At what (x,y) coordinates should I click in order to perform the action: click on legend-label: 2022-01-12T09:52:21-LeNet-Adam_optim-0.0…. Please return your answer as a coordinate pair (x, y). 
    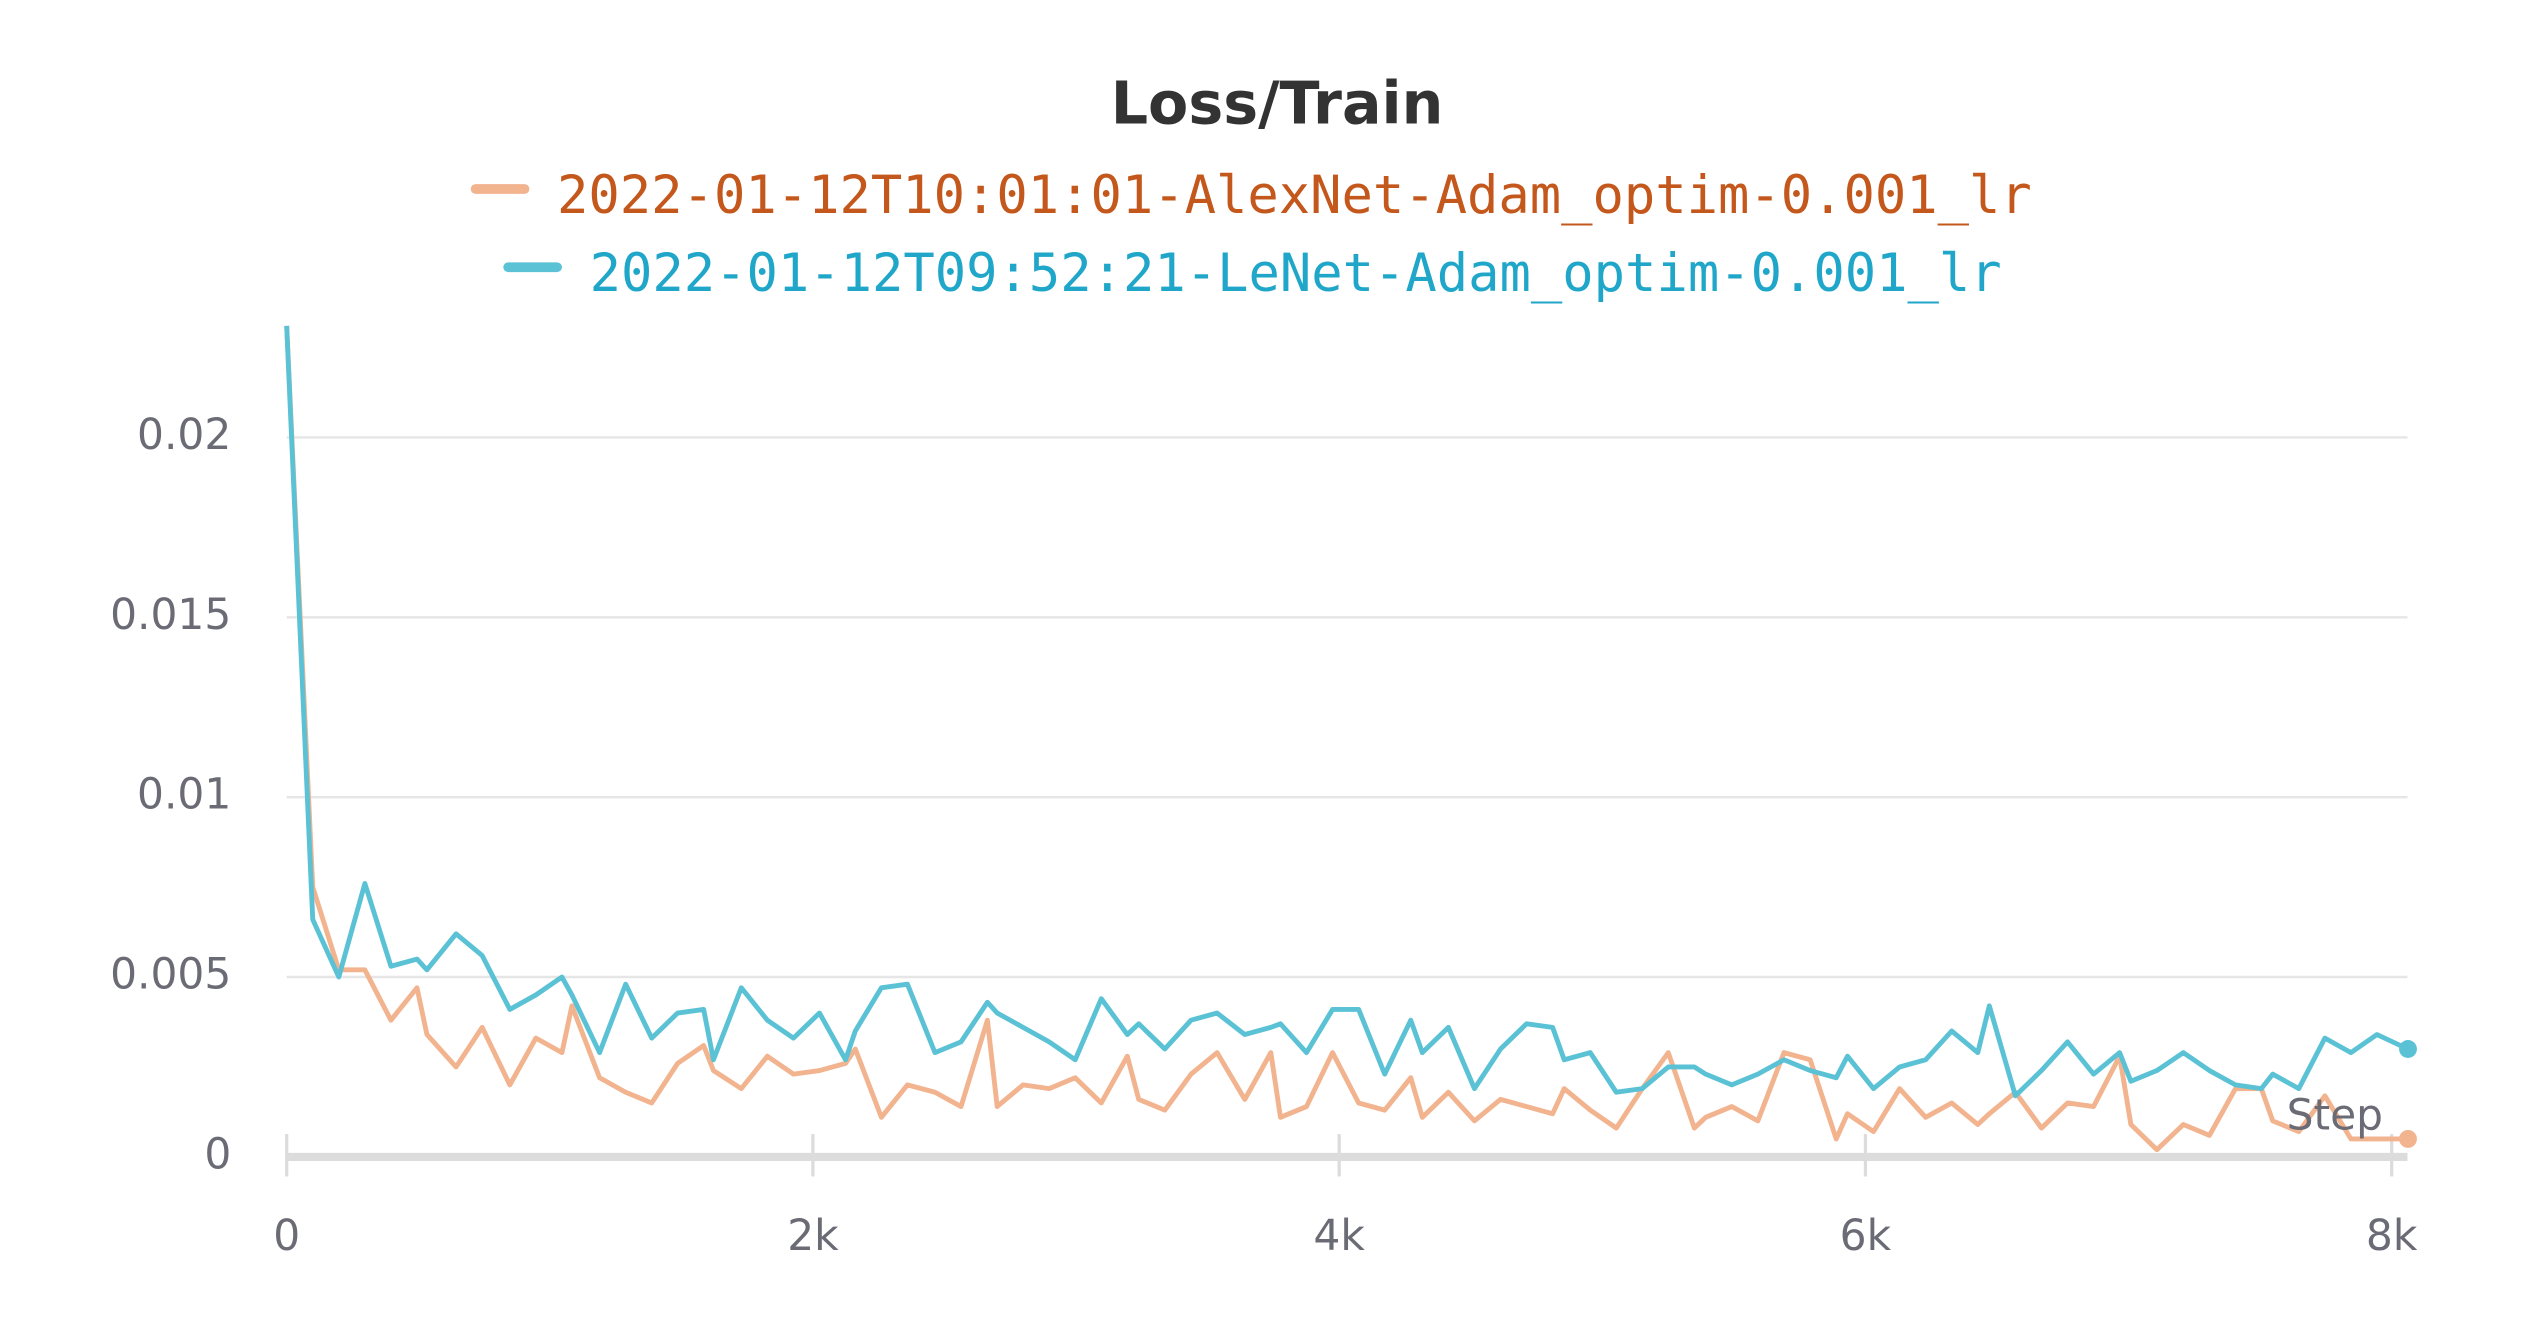
    Looking at the image, I should click on (1296, 274).